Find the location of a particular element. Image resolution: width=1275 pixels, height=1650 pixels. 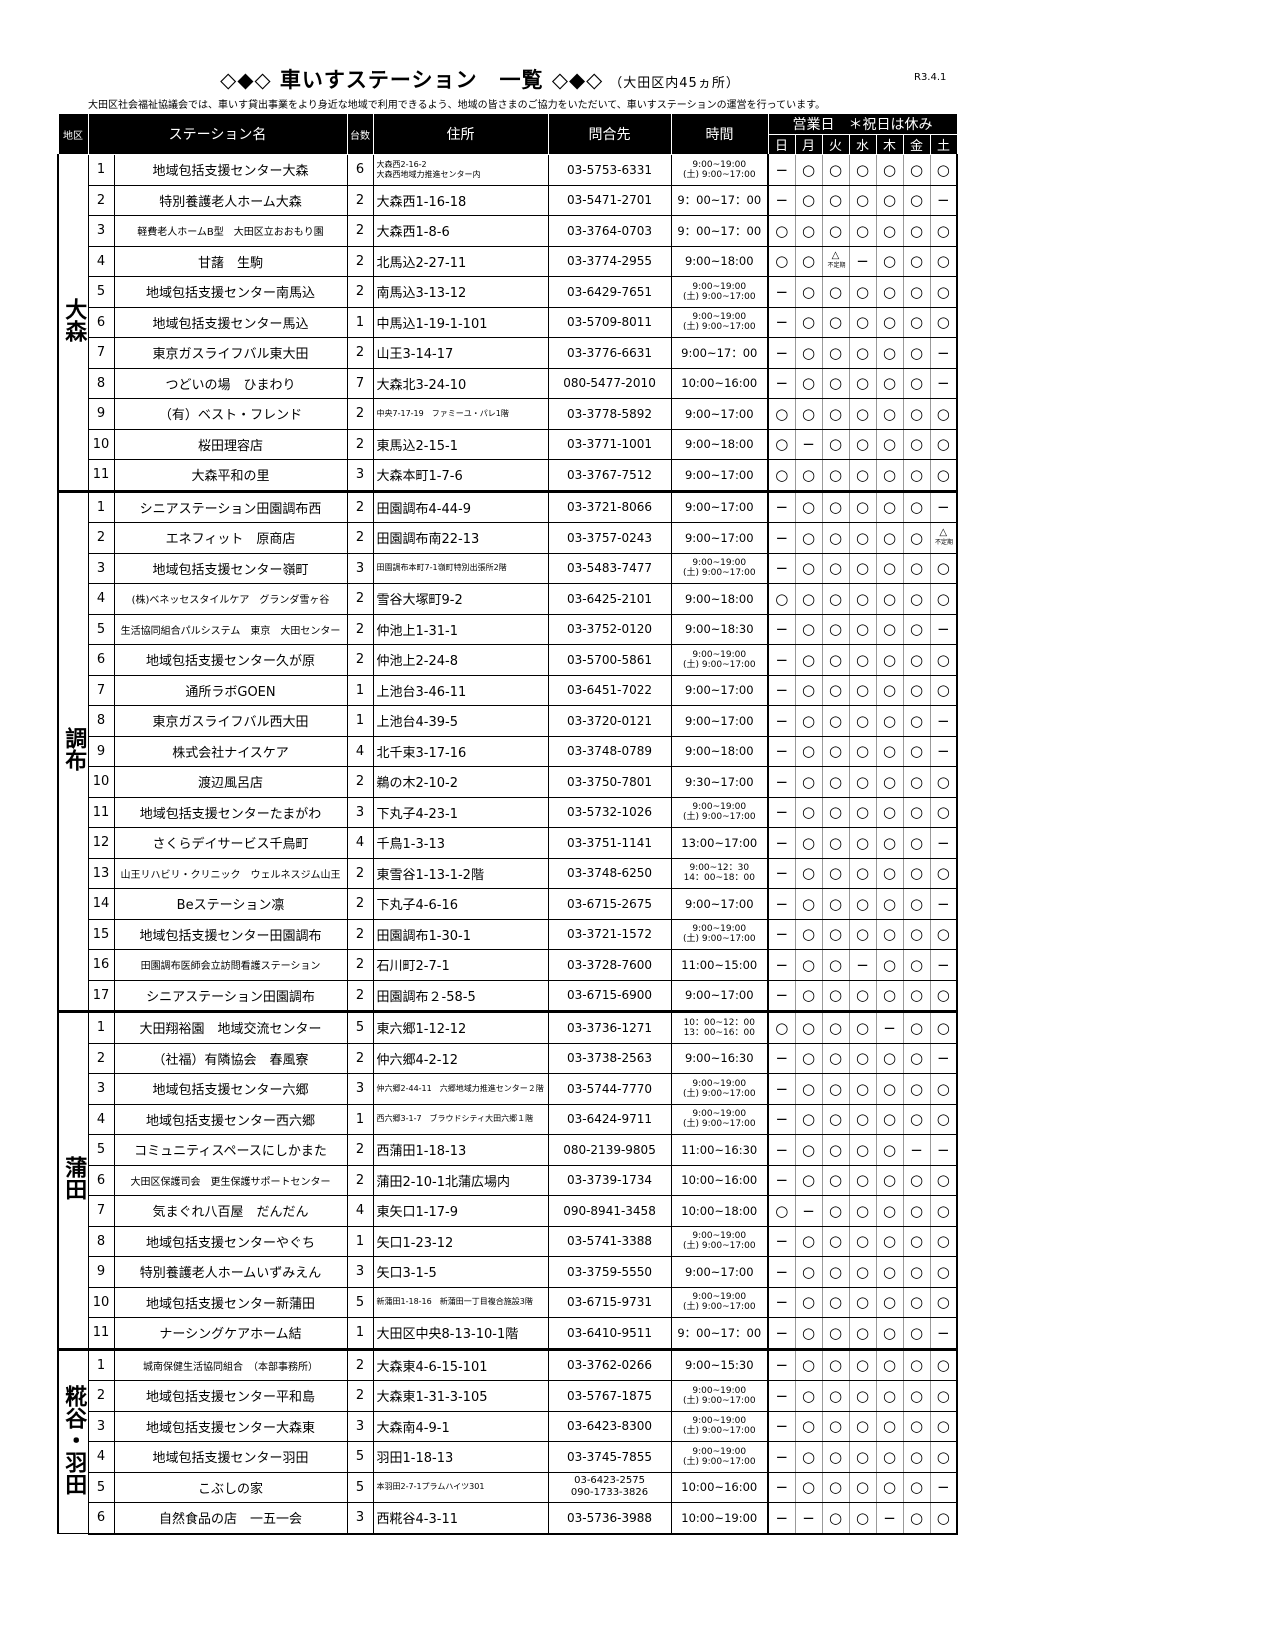

row-number: 8 is located at coordinates (101, 383).